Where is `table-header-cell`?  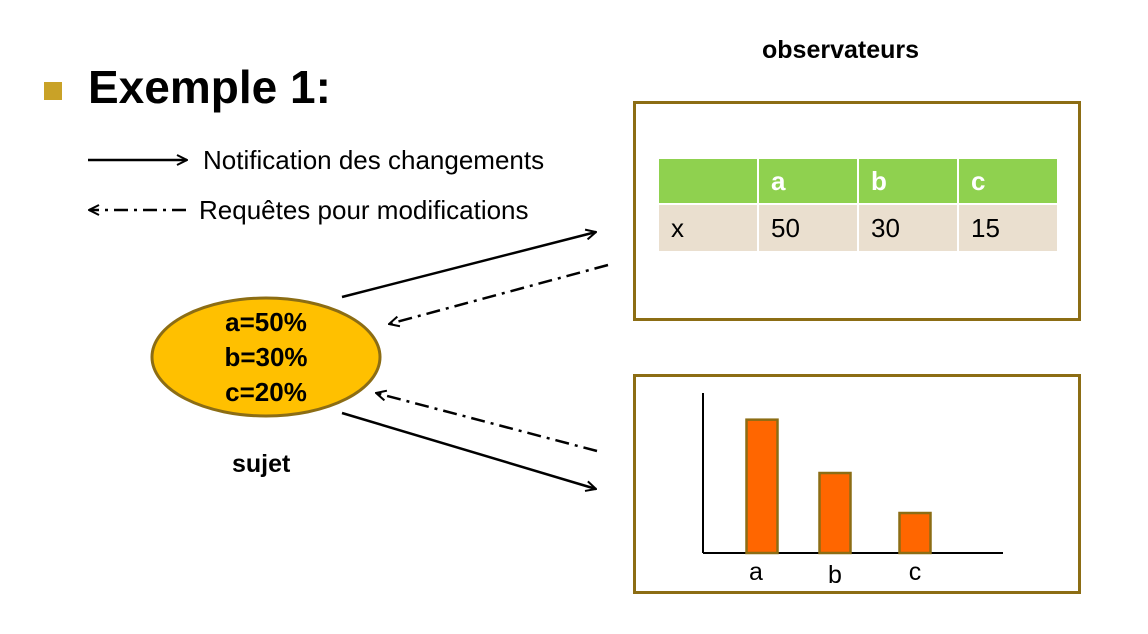 table-header-cell is located at coordinates (708, 182).